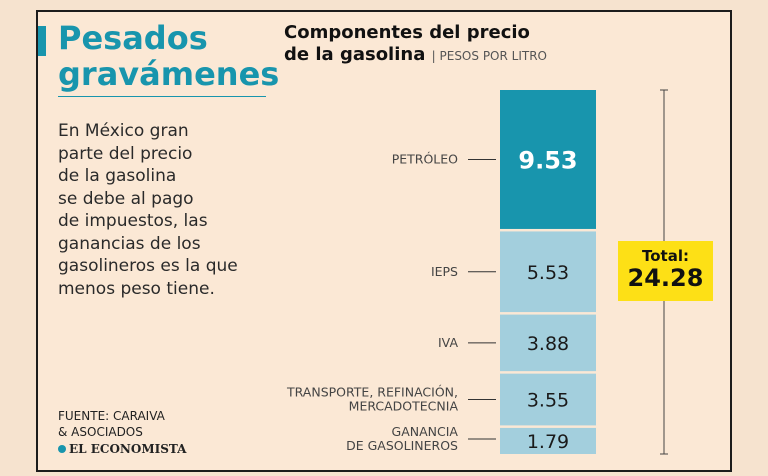 This screenshot has height=476, width=768. I want to click on data-label: 5.53, so click(548, 273).